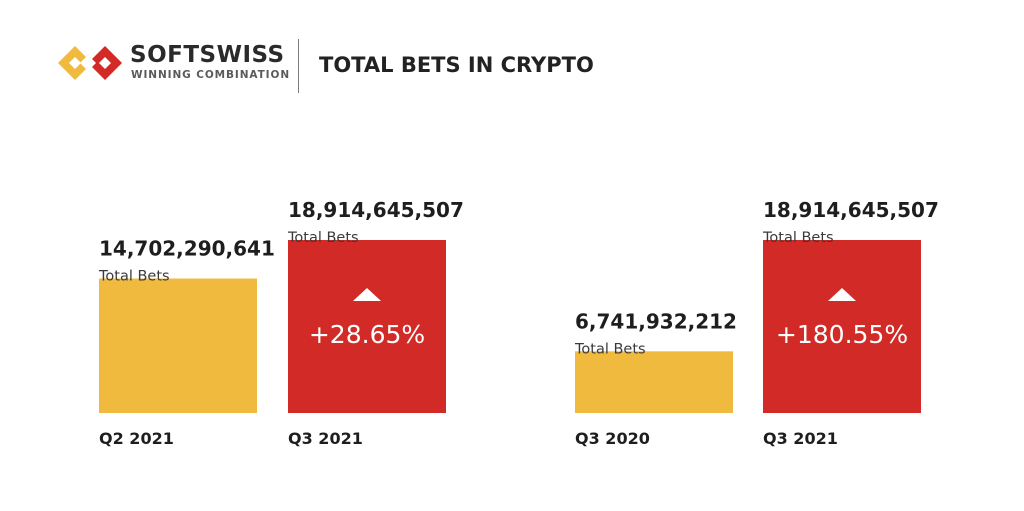 Image resolution: width=1024 pixels, height=511 pixels. What do you see at coordinates (90, 63) in the screenshot?
I see `softswiss-logo-icon` at bounding box center [90, 63].